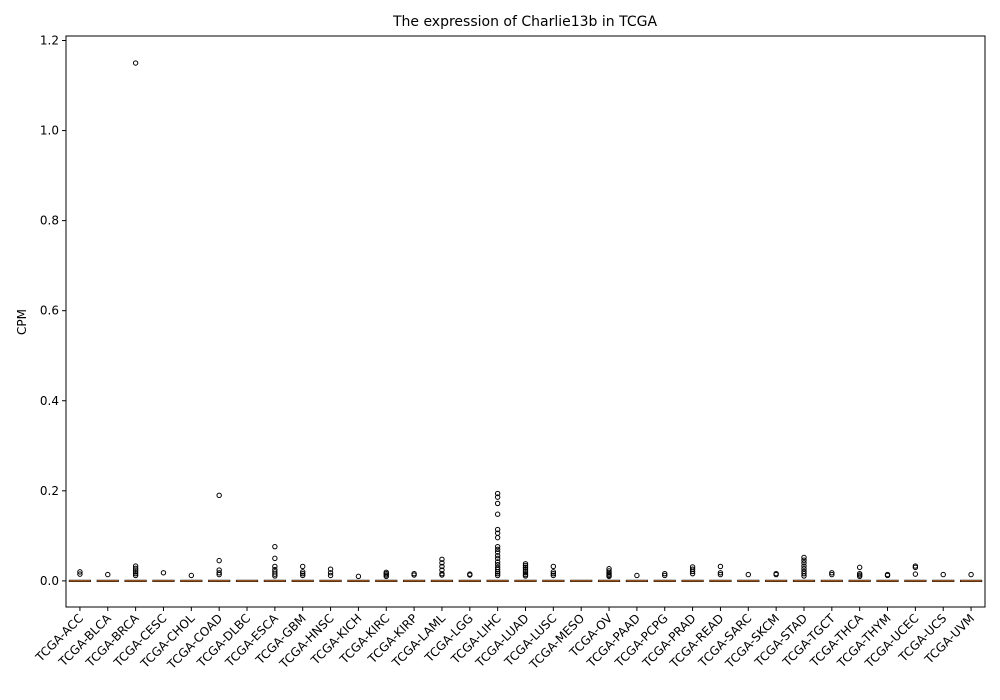 This screenshot has width=1000, height=700. Describe the element at coordinates (49, 401) in the screenshot. I see `y-tick-label: 0.4` at that location.